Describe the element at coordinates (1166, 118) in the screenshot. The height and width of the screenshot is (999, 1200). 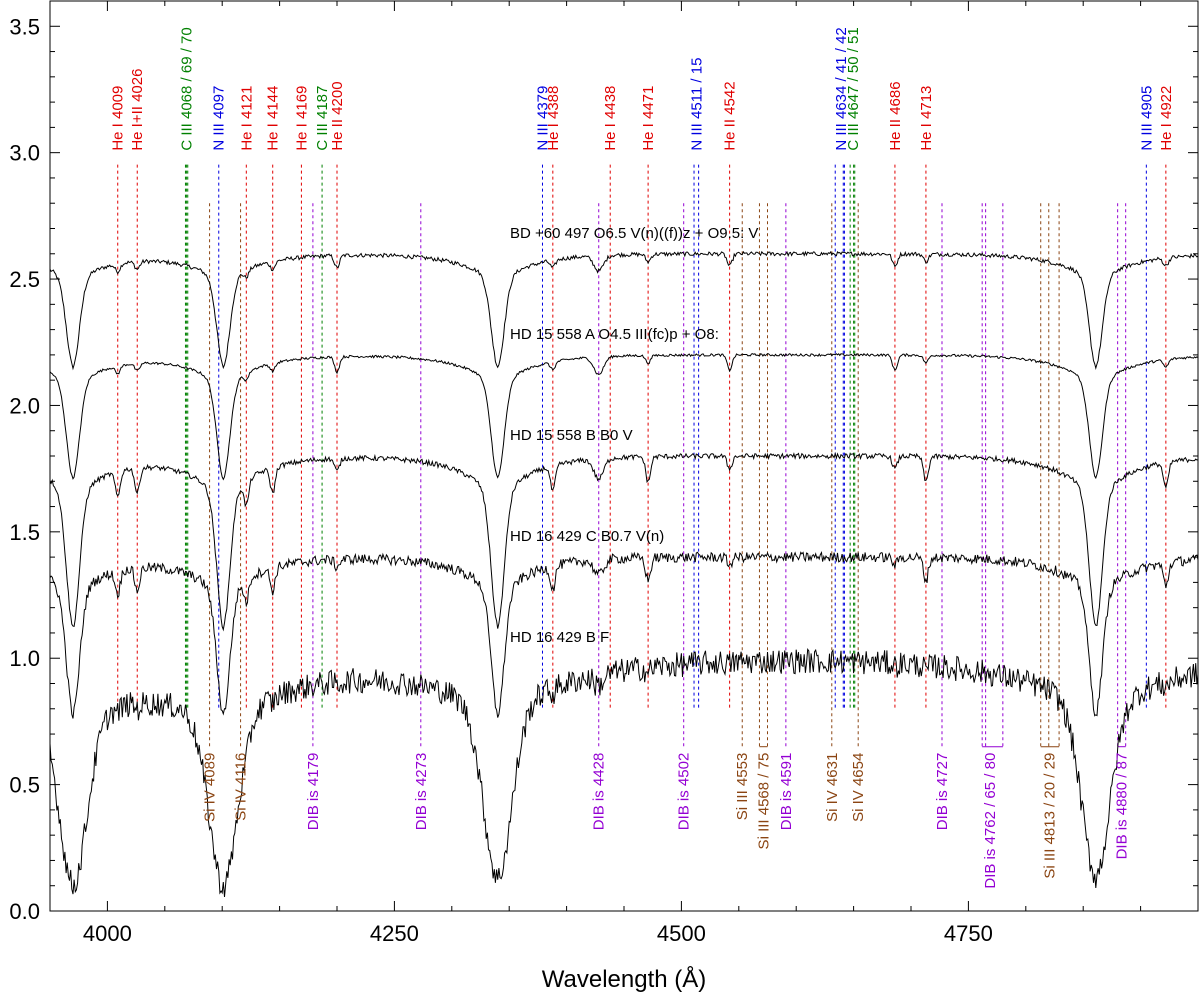
I see `line-id-label: He I 4922` at that location.